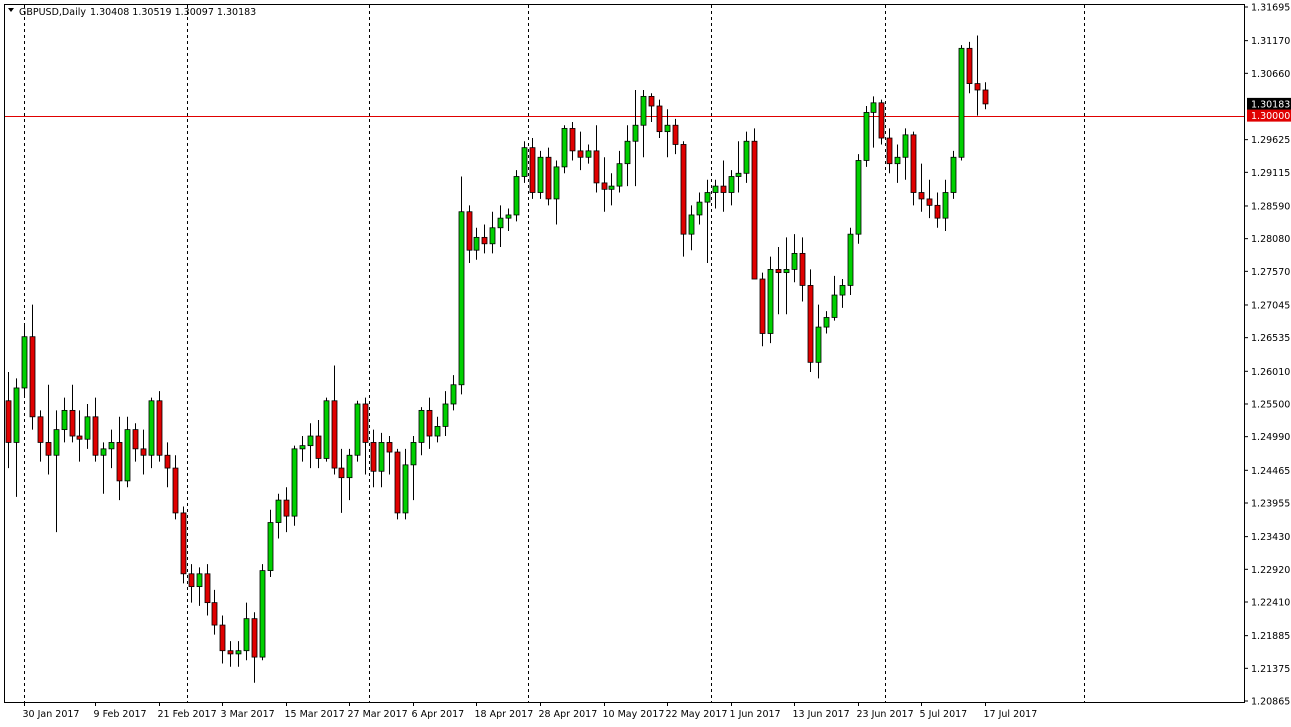  I want to click on y-tick-label: 1.23955, so click(1270, 503).